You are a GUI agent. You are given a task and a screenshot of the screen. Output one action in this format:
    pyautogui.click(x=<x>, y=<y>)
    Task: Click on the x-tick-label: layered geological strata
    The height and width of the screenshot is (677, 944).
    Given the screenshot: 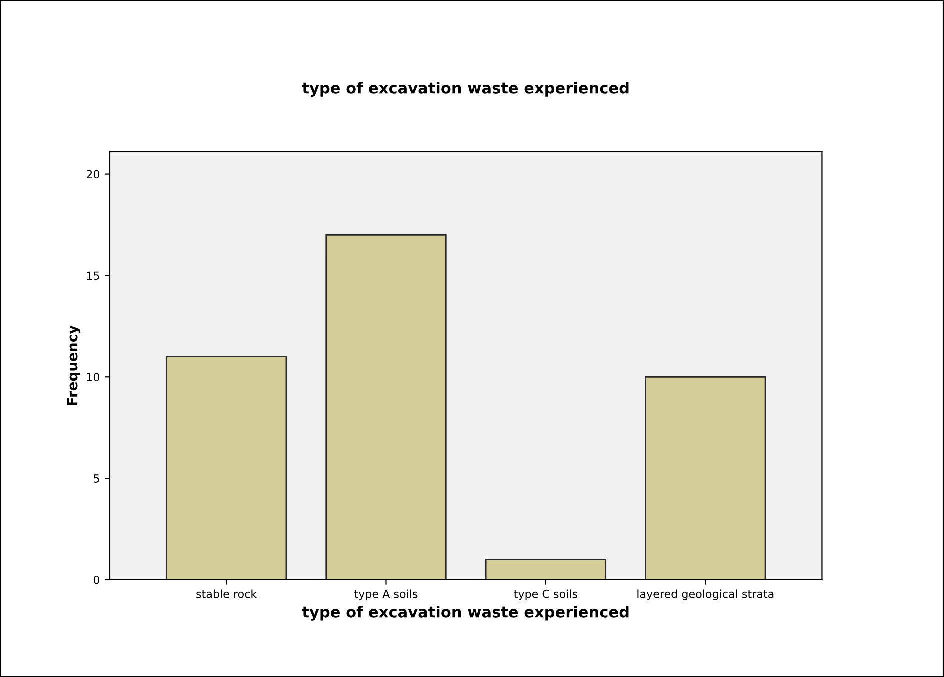 What is the action you would take?
    pyautogui.click(x=706, y=595)
    